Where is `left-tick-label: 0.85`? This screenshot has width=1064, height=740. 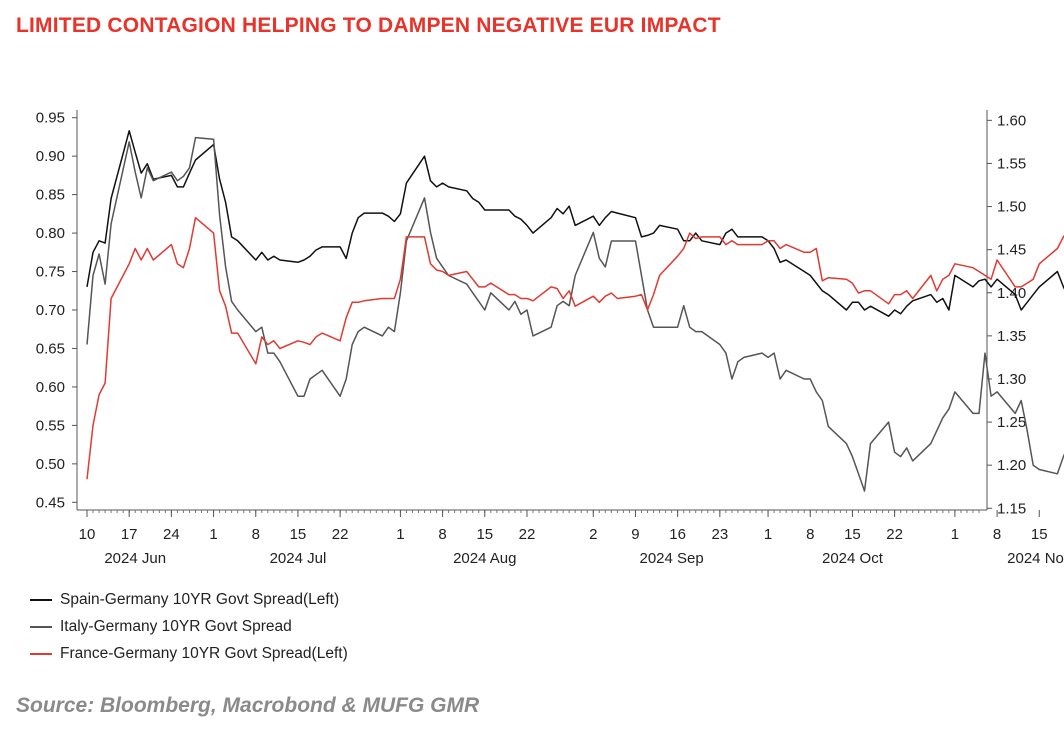
left-tick-label: 0.85 is located at coordinates (50, 195).